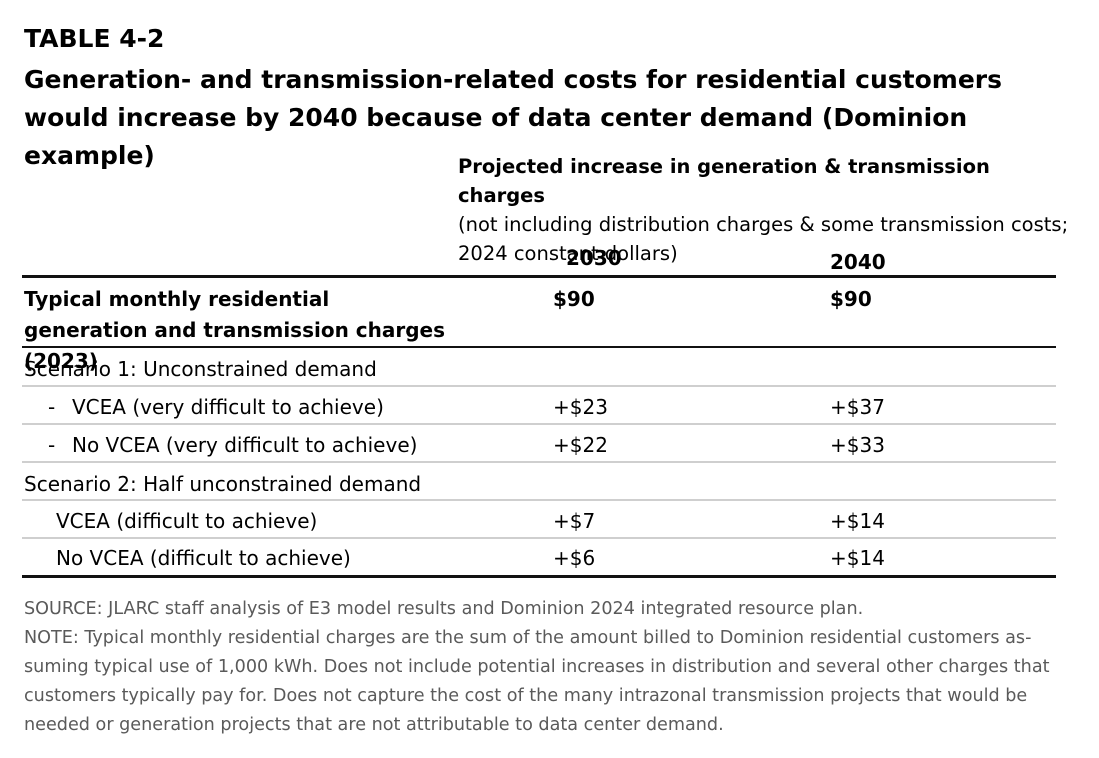 This screenshot has height=758, width=1099. I want to click on scenario2-row1-2030: +$7, so click(574, 521).